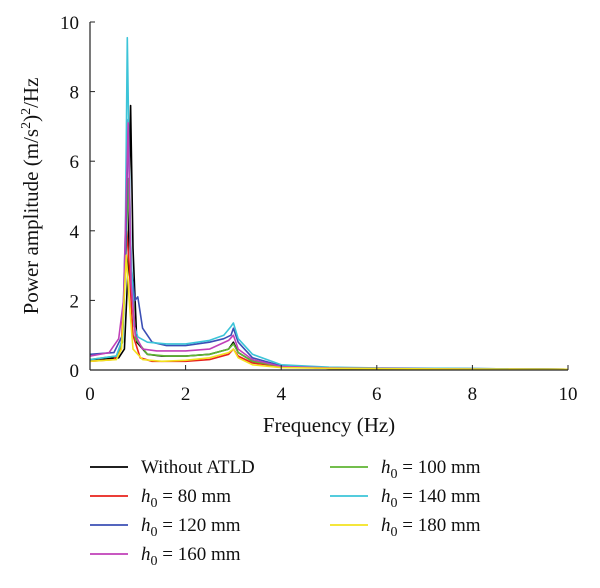 The width and height of the screenshot is (600, 588). I want to click on x-tick-label: 8, so click(473, 394).